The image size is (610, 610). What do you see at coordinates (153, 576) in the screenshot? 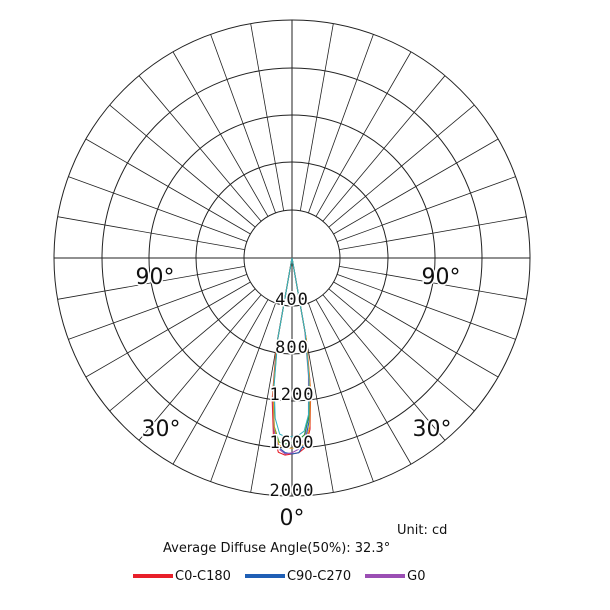
I see `legend-swatch-c0-c180` at bounding box center [153, 576].